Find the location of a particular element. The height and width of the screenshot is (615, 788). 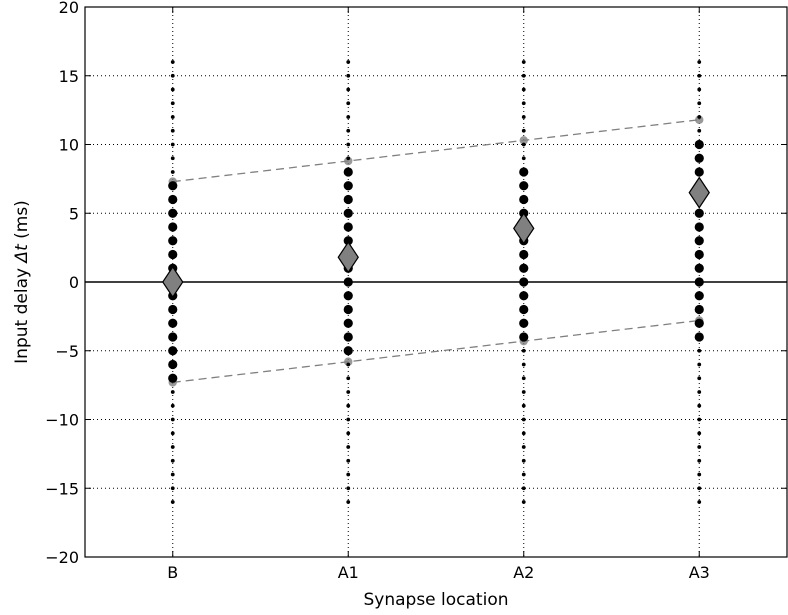

x-axis-label: Synapse location is located at coordinates (435, 600).